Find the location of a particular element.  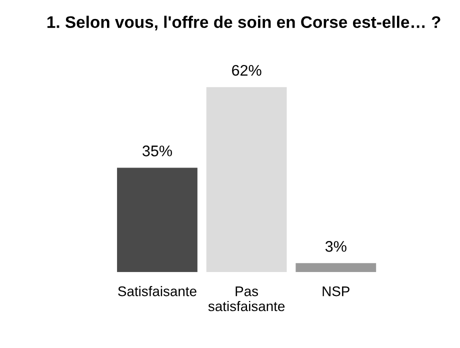

data-label: 35% is located at coordinates (157, 151).